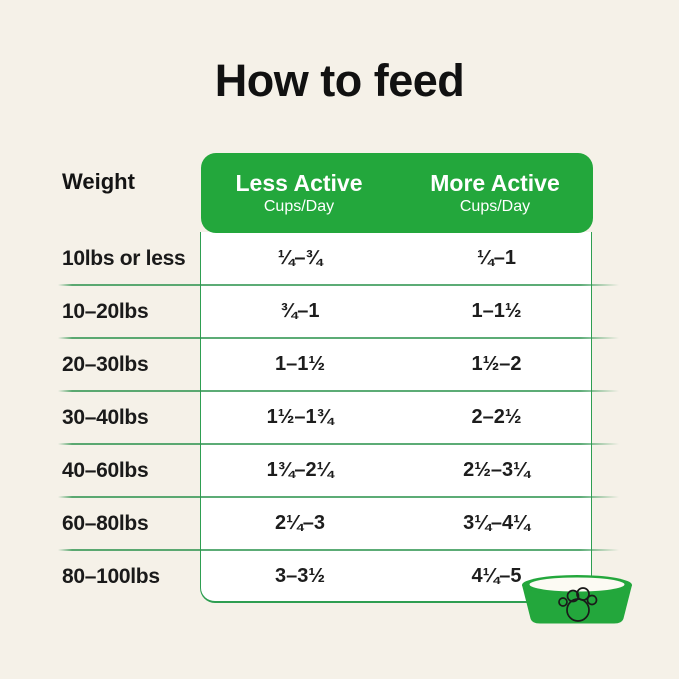 The width and height of the screenshot is (679, 679). I want to click on weight-column-header: Weight, so click(98, 181).